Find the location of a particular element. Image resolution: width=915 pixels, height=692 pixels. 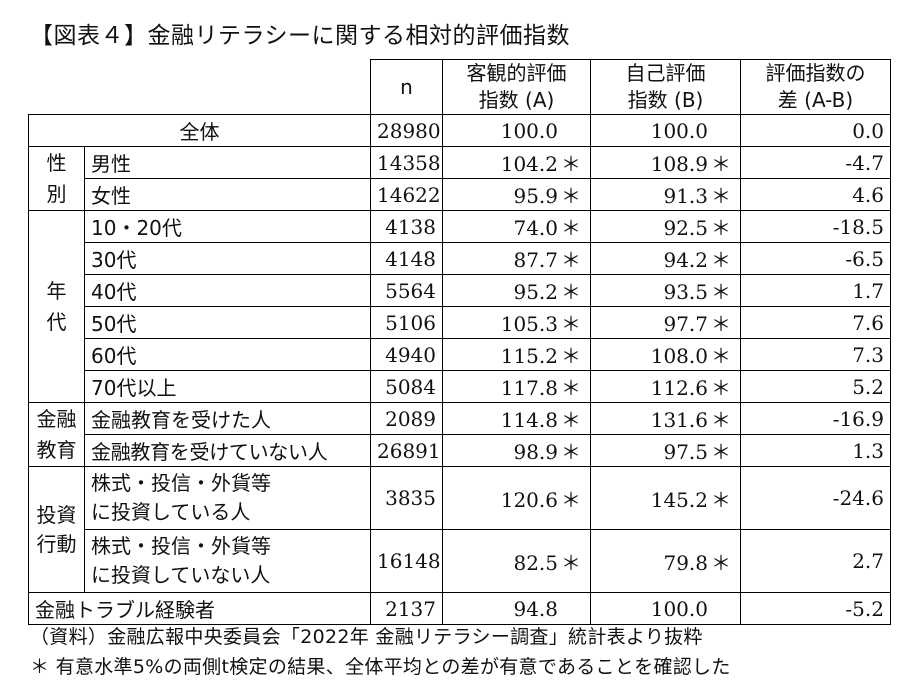

row-label: 30代 is located at coordinates (227, 258).